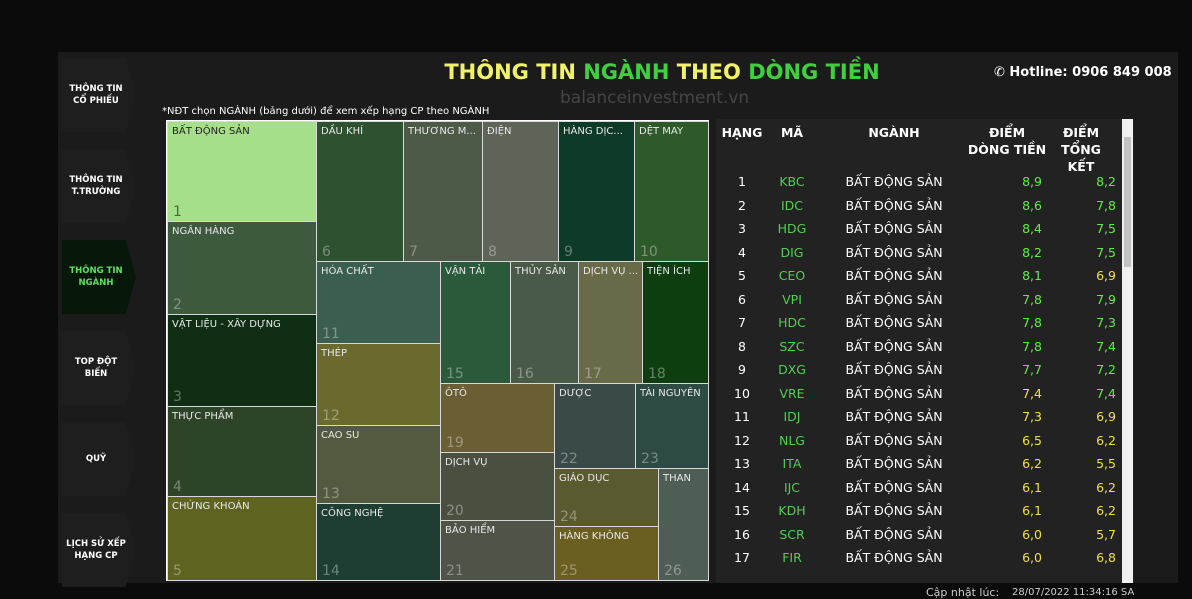  What do you see at coordinates (814, 72) in the screenshot?
I see `title-part: DÒNG TIỀN` at bounding box center [814, 72].